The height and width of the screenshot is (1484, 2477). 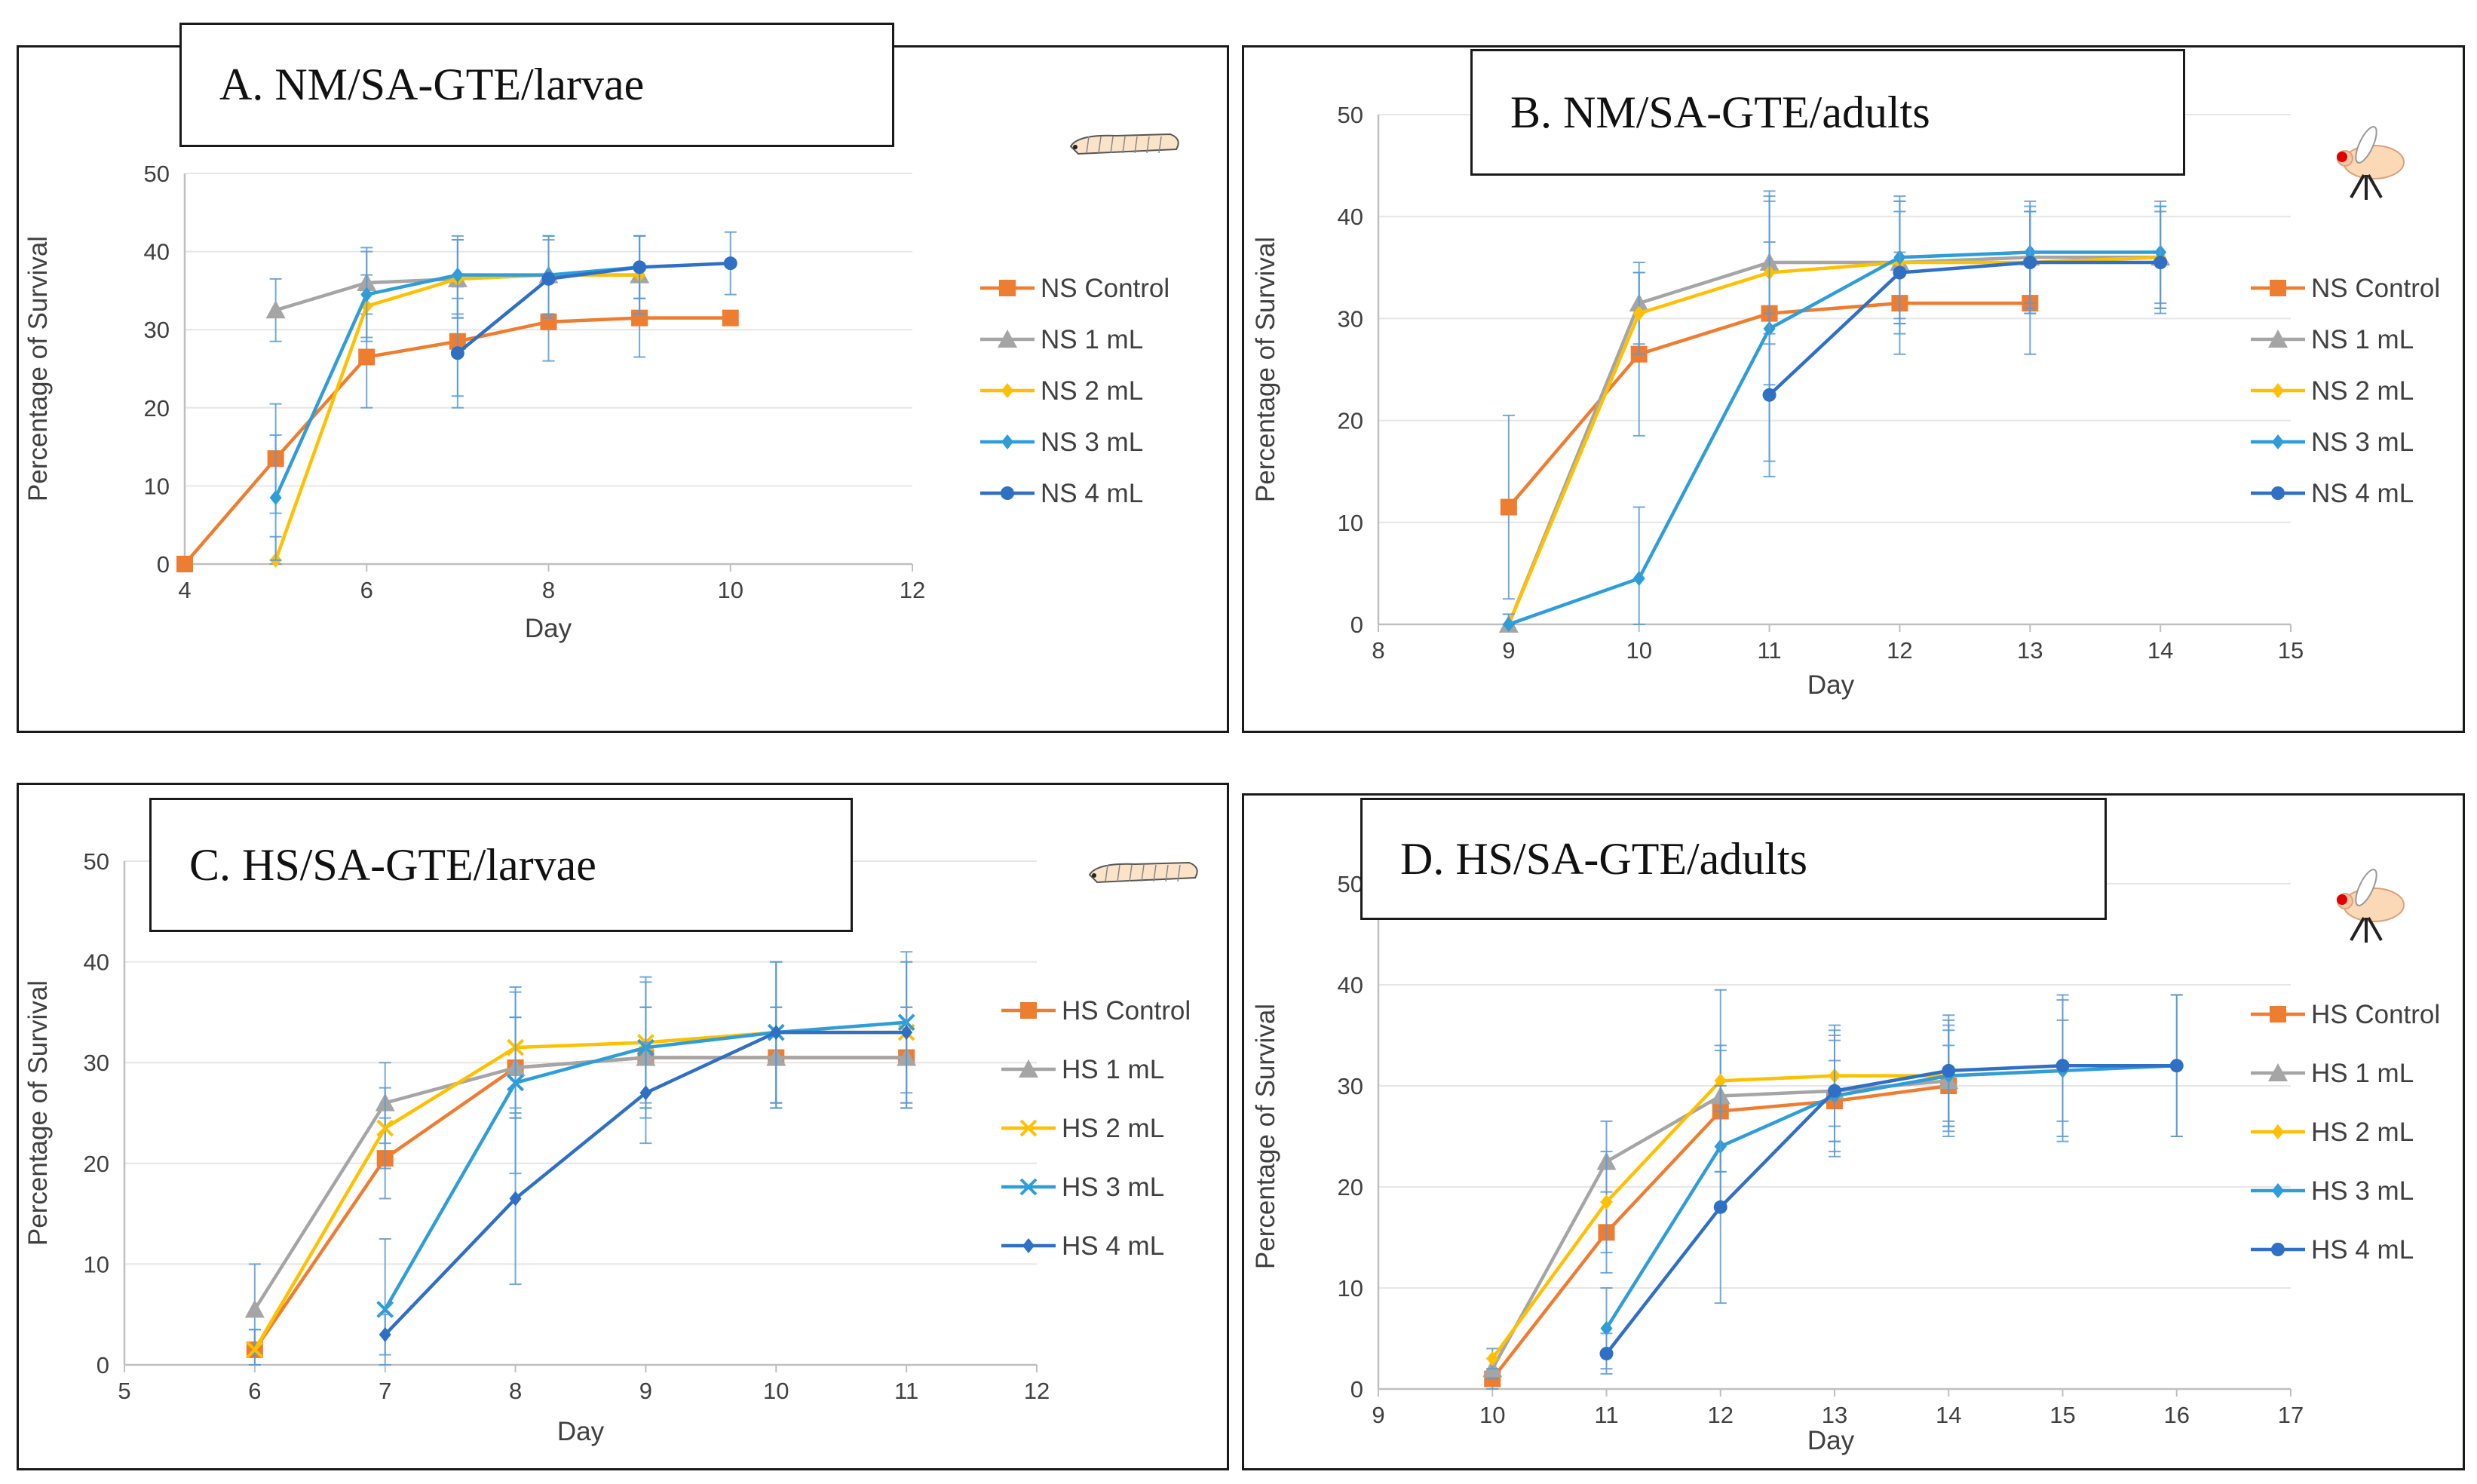 I want to click on panel-d-legend-label: HS 4 mL, so click(x=2363, y=1250).